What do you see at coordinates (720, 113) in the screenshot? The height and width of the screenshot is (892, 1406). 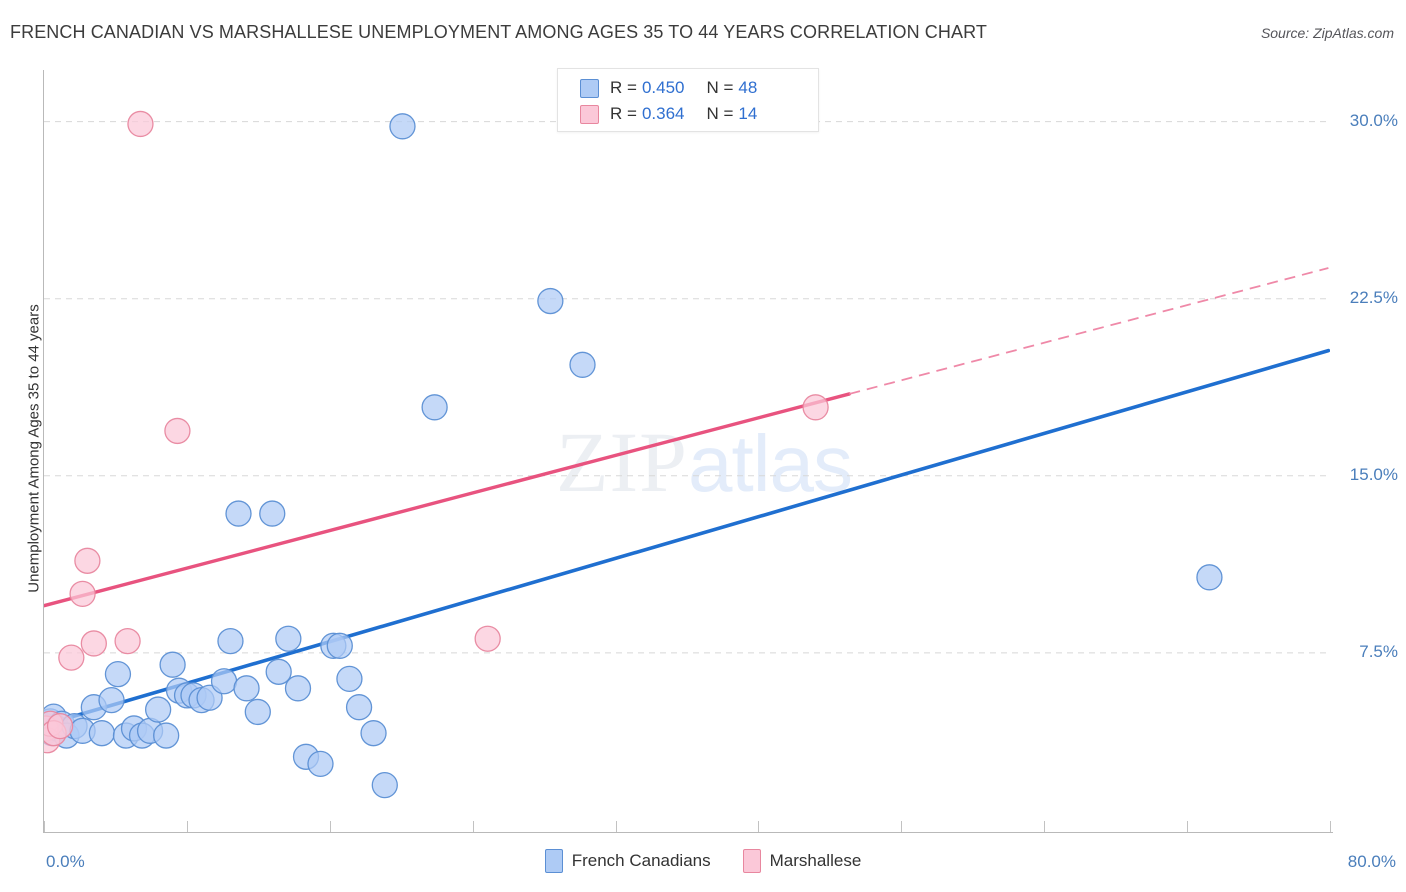 I see `n-label-marshallese: N =` at bounding box center [720, 113].